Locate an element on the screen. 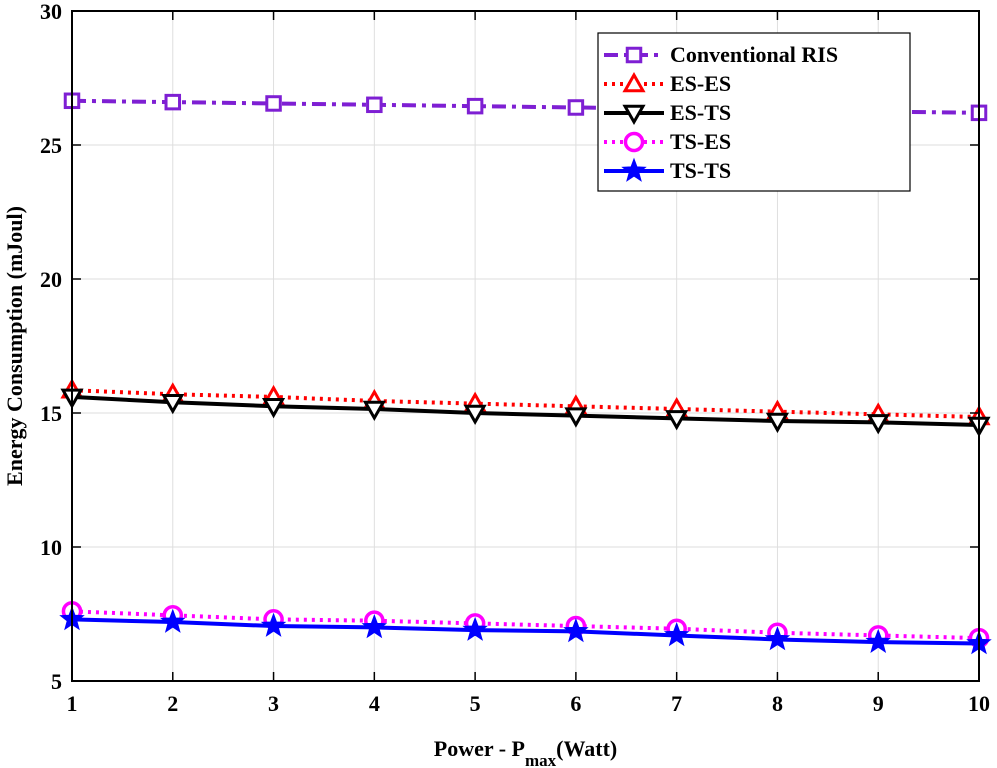 This screenshot has width=997, height=768. legend-entry: ES-ES is located at coordinates (667, 83).